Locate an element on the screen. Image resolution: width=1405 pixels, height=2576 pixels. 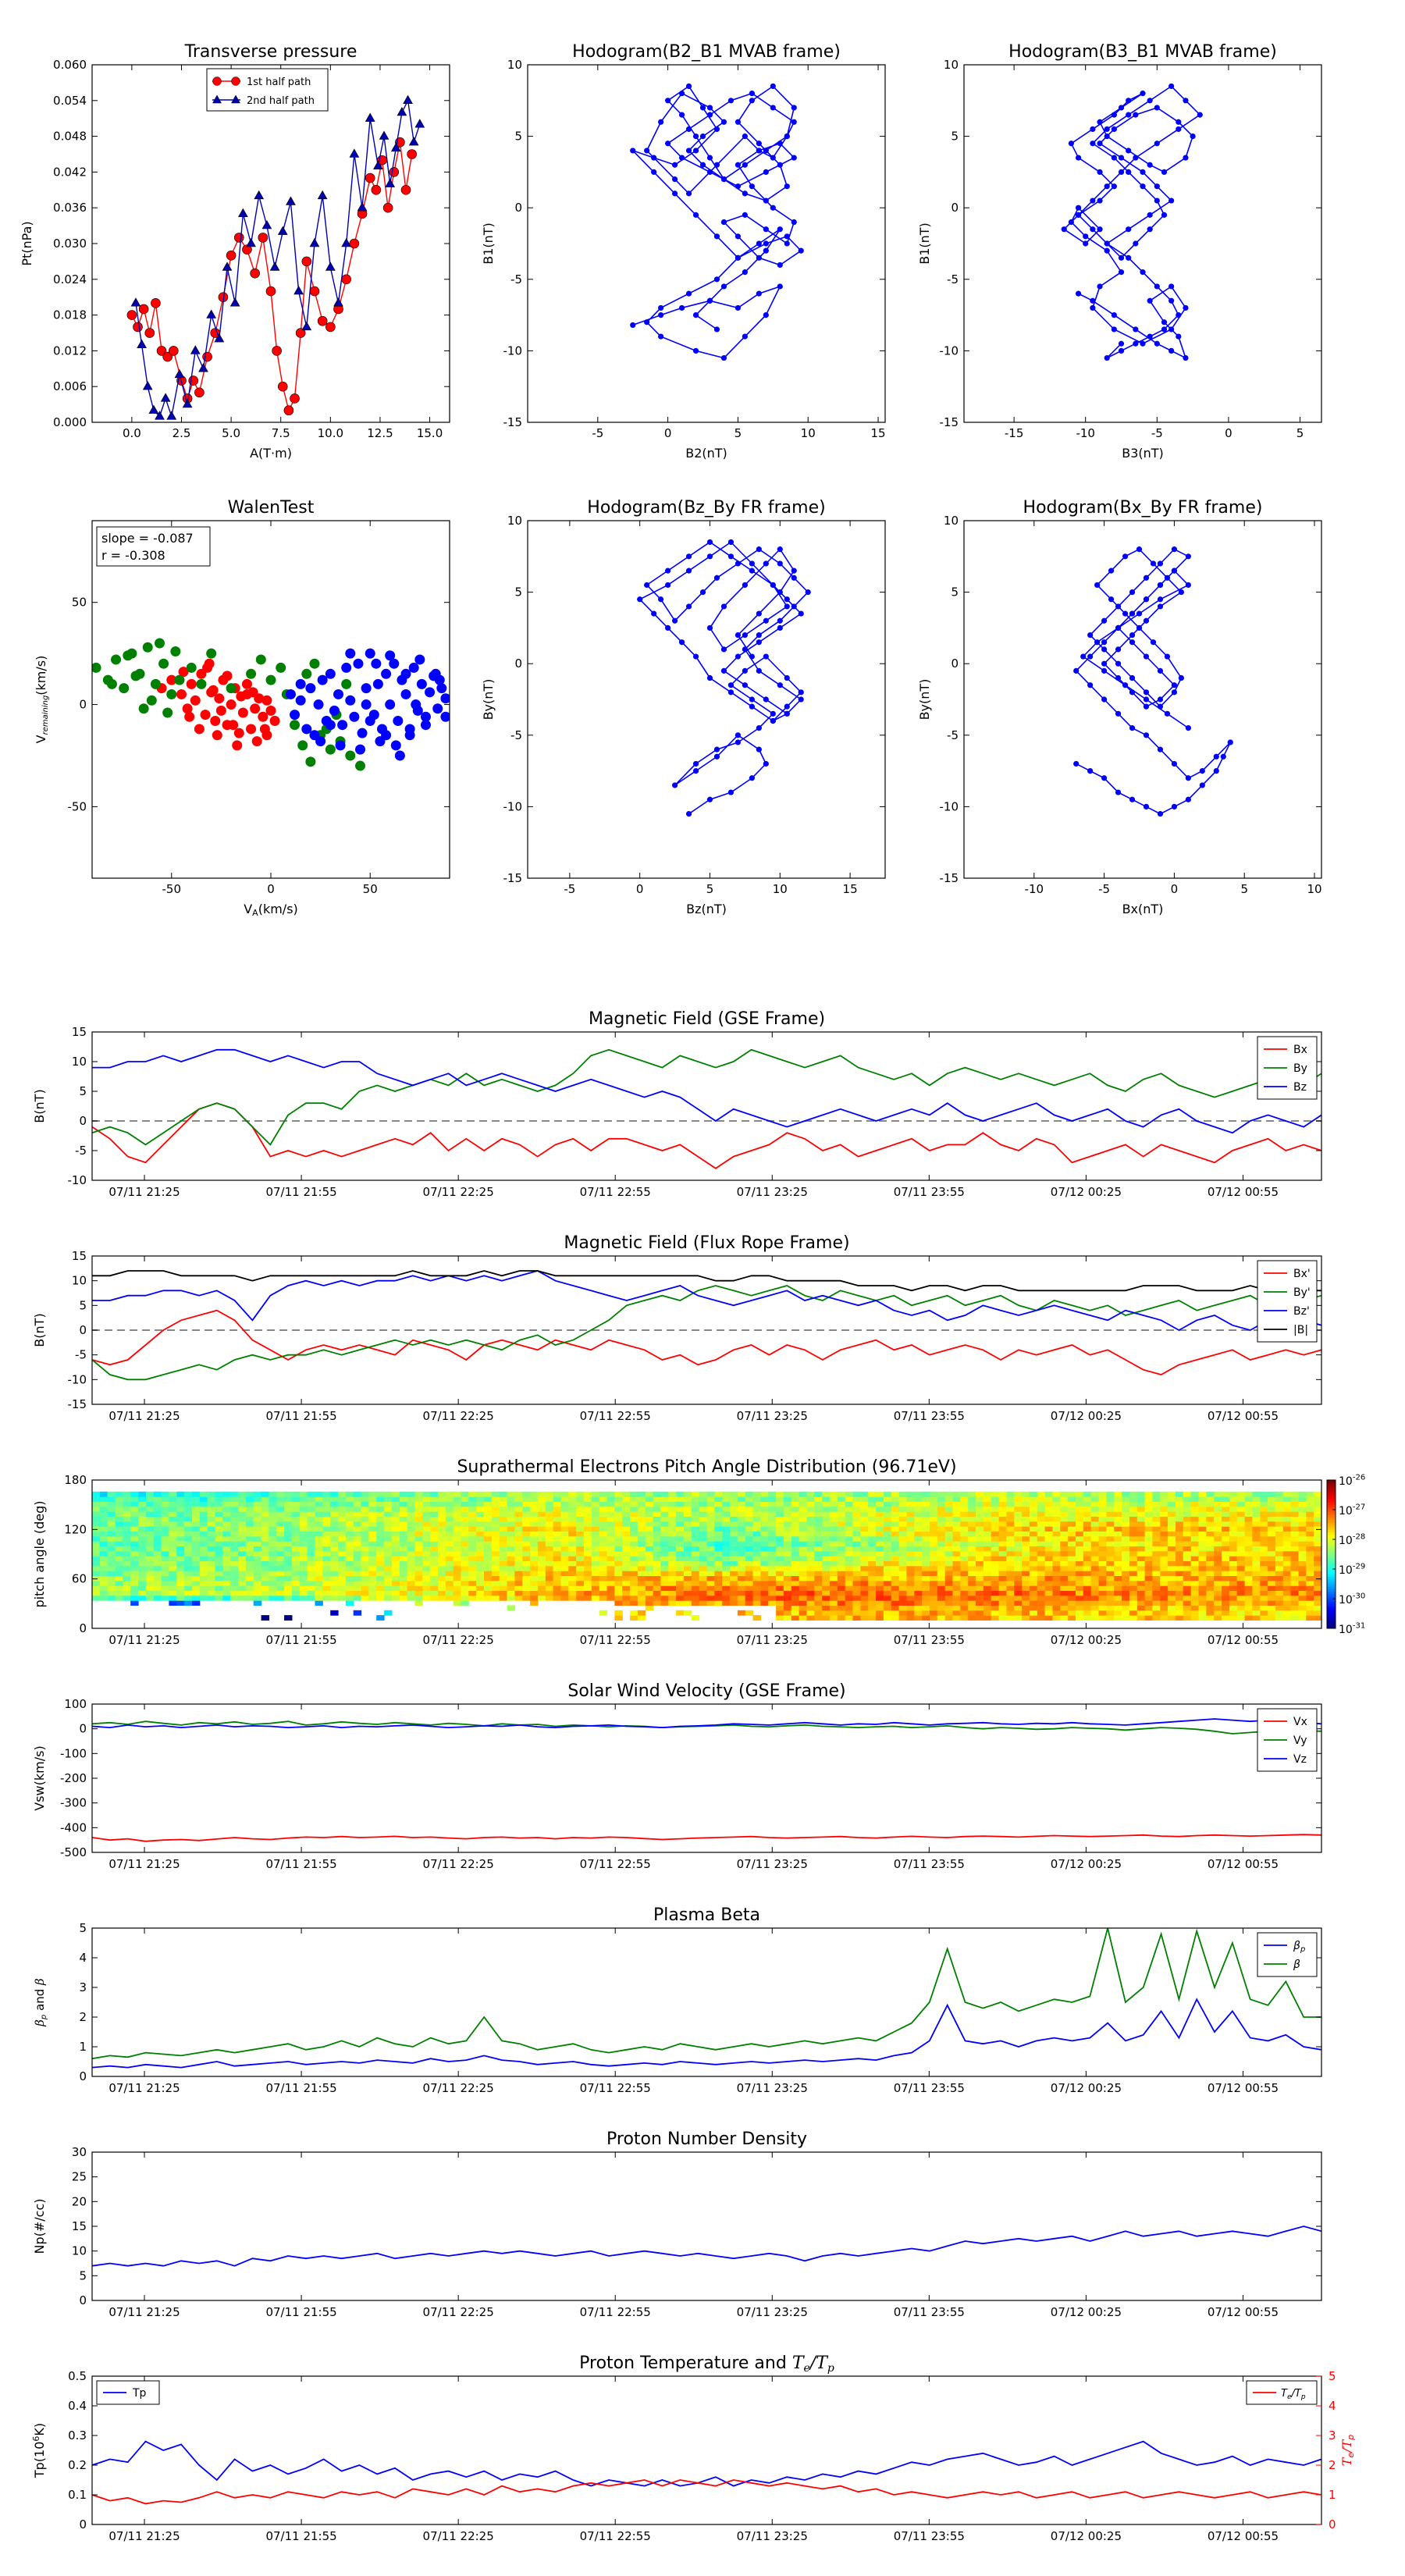
y-tick-label: -5 is located at coordinates (81, 1151).